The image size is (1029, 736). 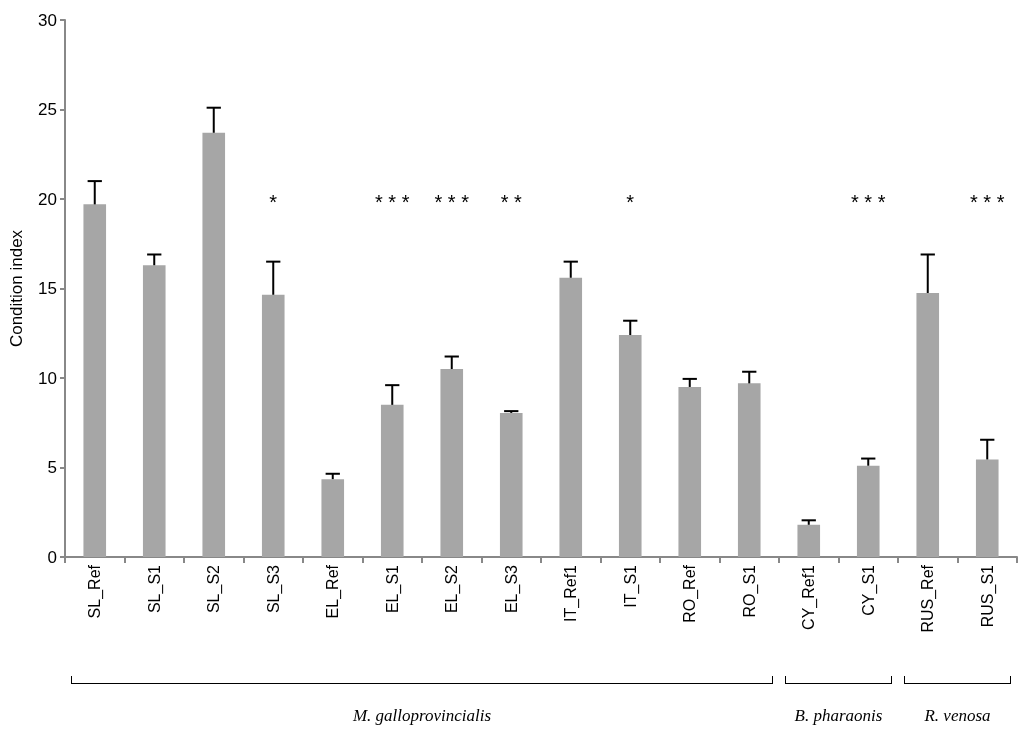 What do you see at coordinates (987, 596) in the screenshot?
I see `x-tick-label: RUS_S1` at bounding box center [987, 596].